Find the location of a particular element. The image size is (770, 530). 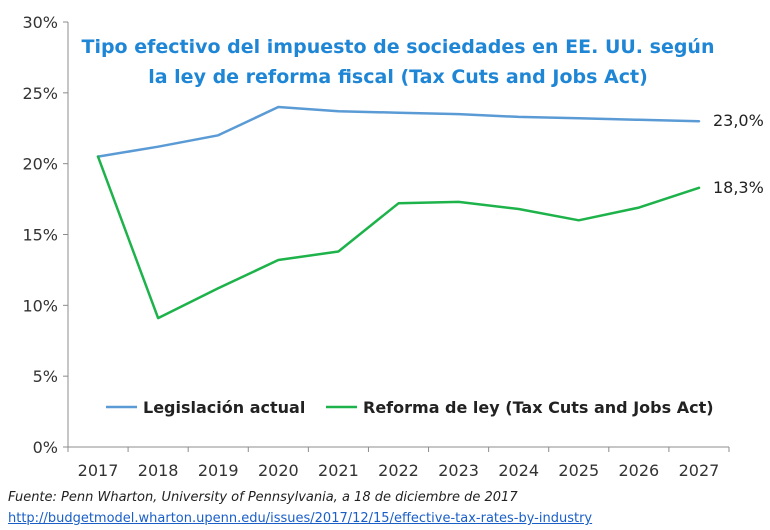

y-tick-label: 15% is located at coordinates (40, 235).